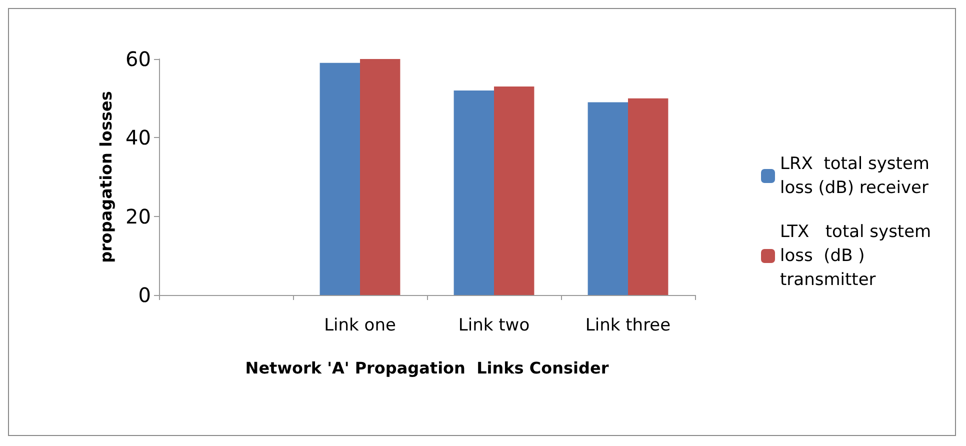 Image resolution: width=966 pixels, height=446 pixels. Describe the element at coordinates (138, 138) in the screenshot. I see `y-tick-label: 40` at that location.